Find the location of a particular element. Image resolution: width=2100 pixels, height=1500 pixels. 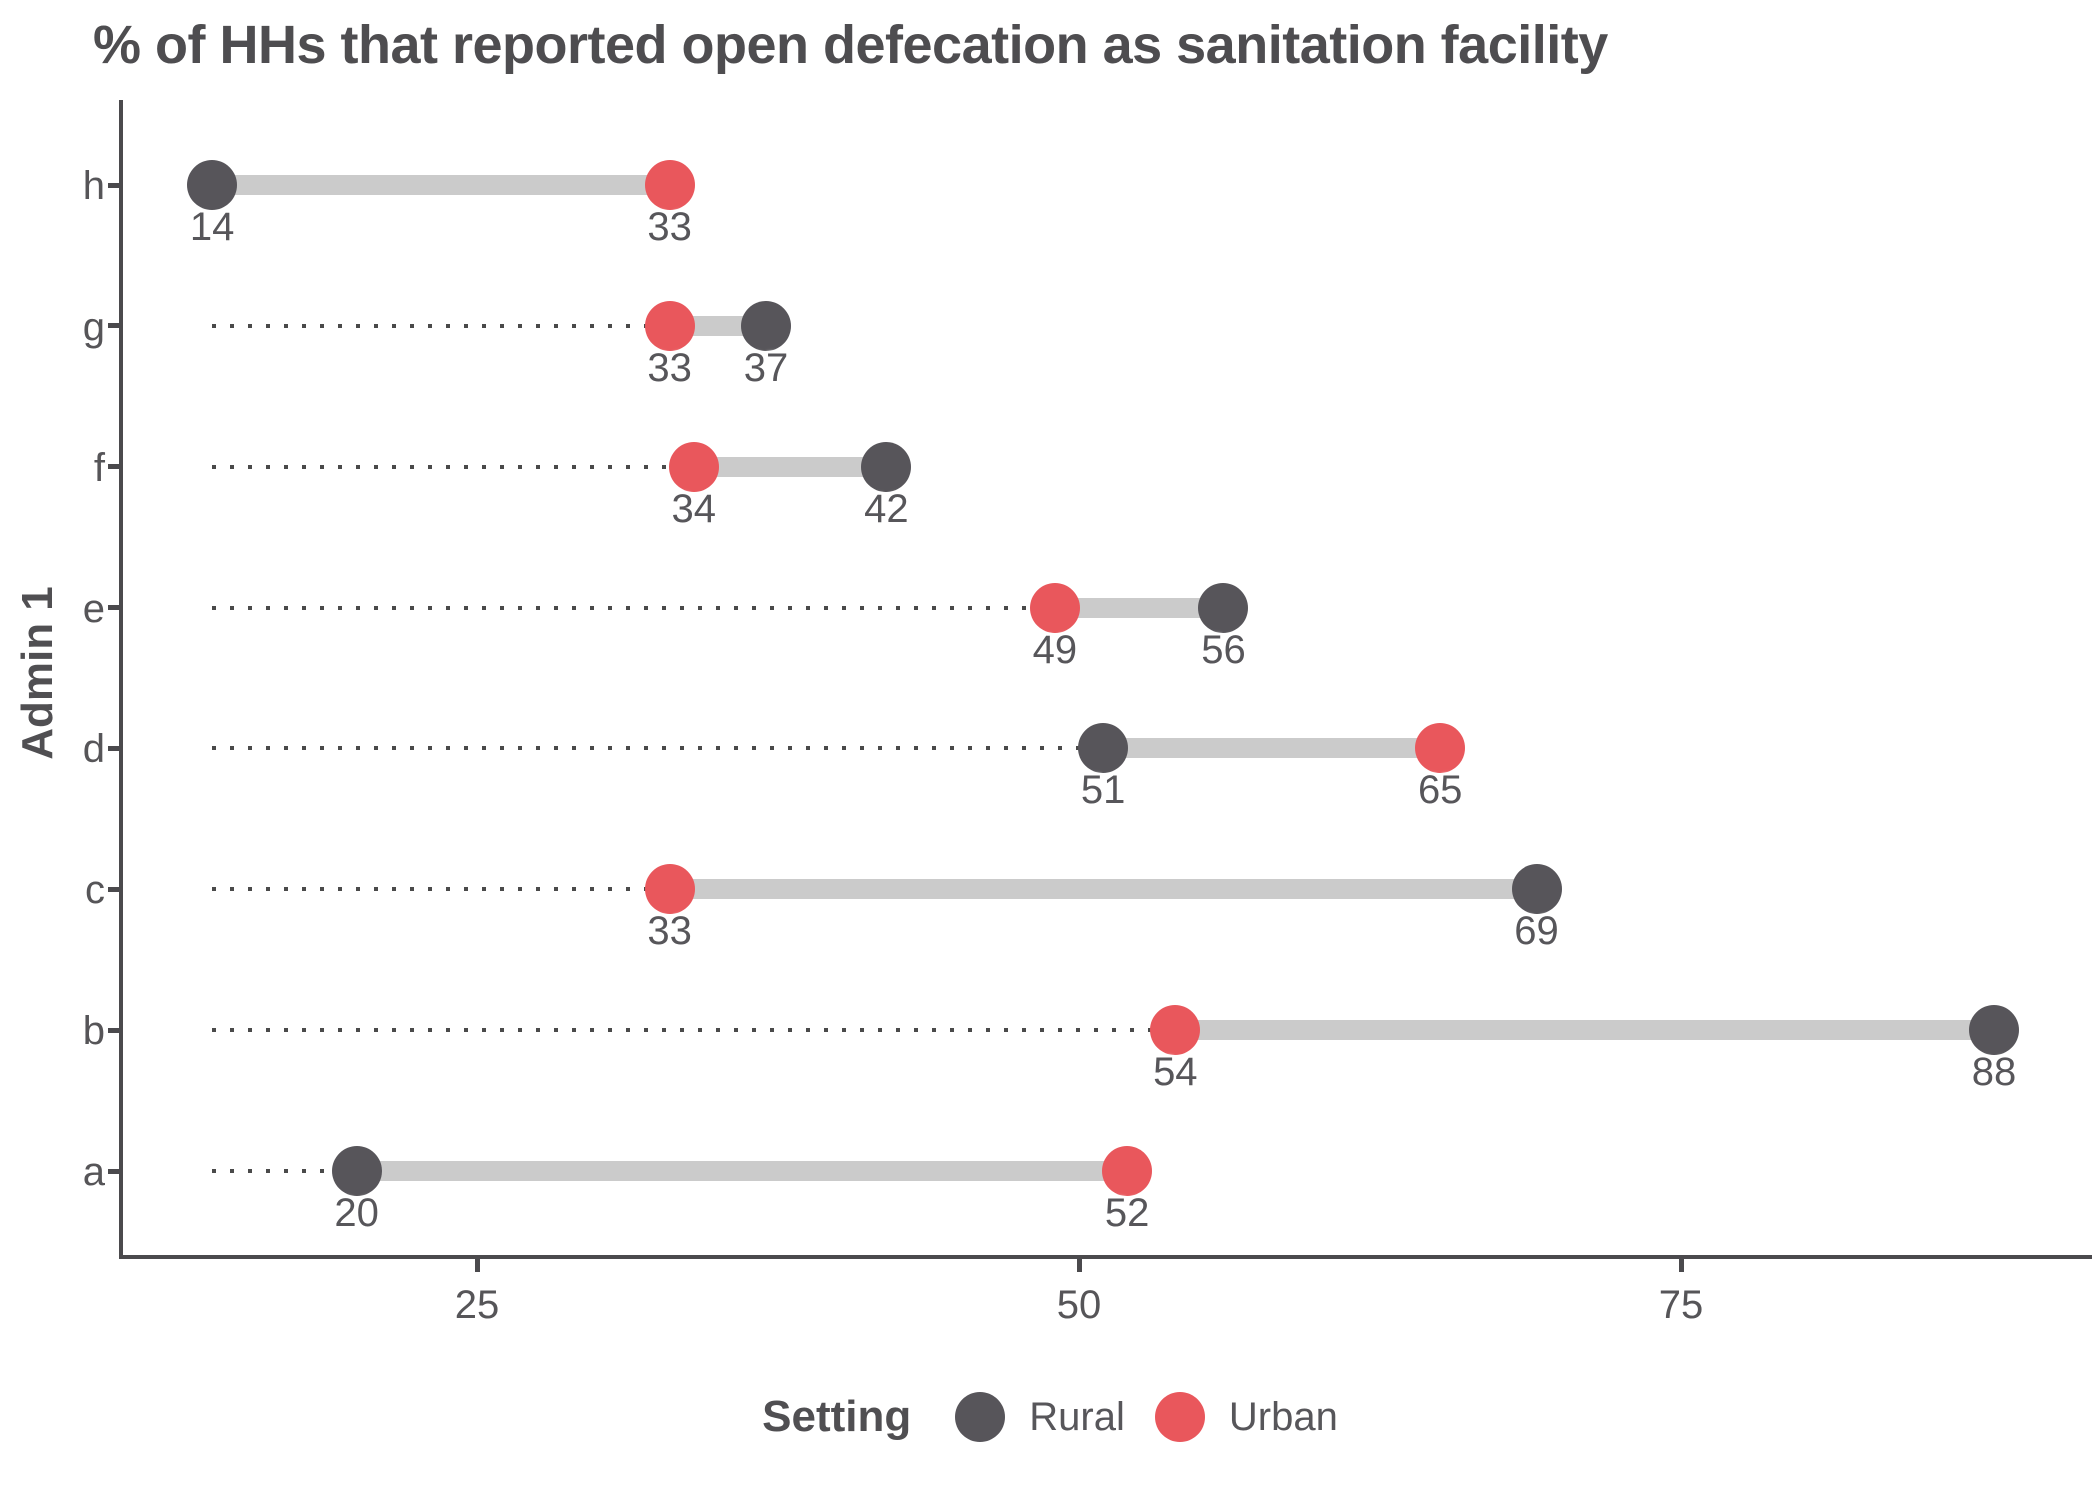

y-category-label: f is located at coordinates (99, 467).